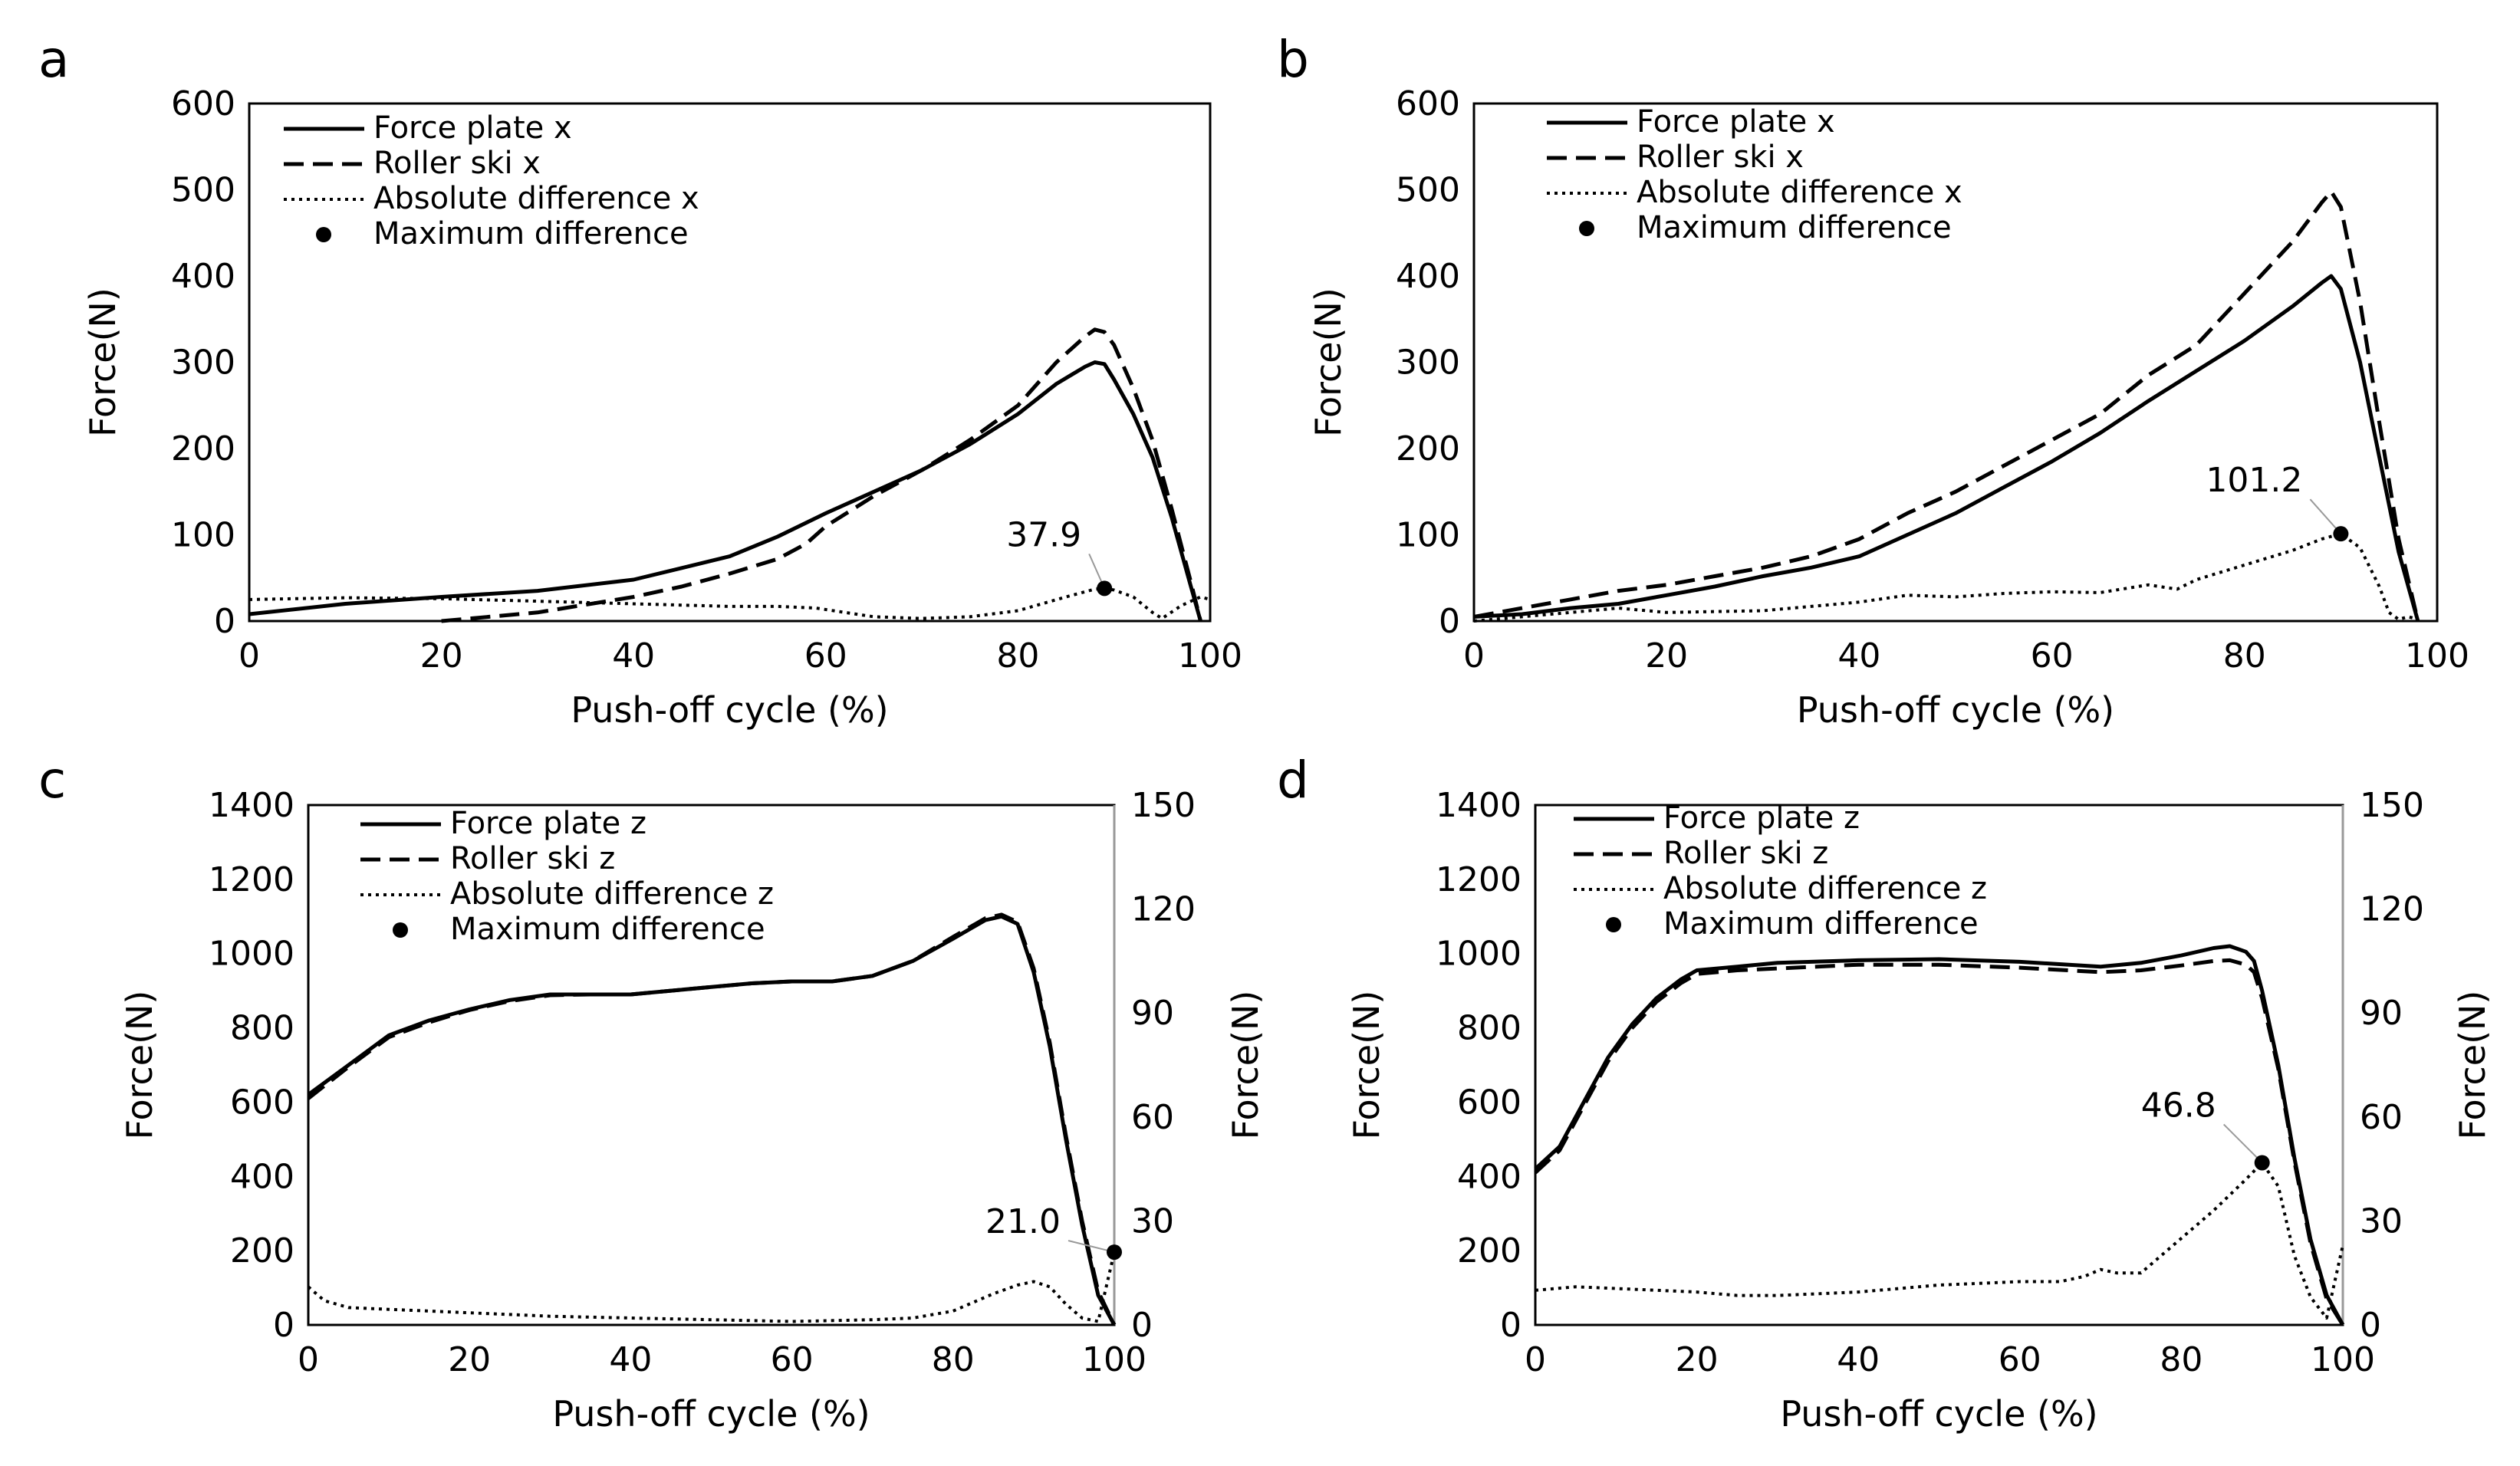 The image size is (2520, 1466). Describe the element at coordinates (1152, 1221) in the screenshot. I see `y2-tick-label: 30` at that location.